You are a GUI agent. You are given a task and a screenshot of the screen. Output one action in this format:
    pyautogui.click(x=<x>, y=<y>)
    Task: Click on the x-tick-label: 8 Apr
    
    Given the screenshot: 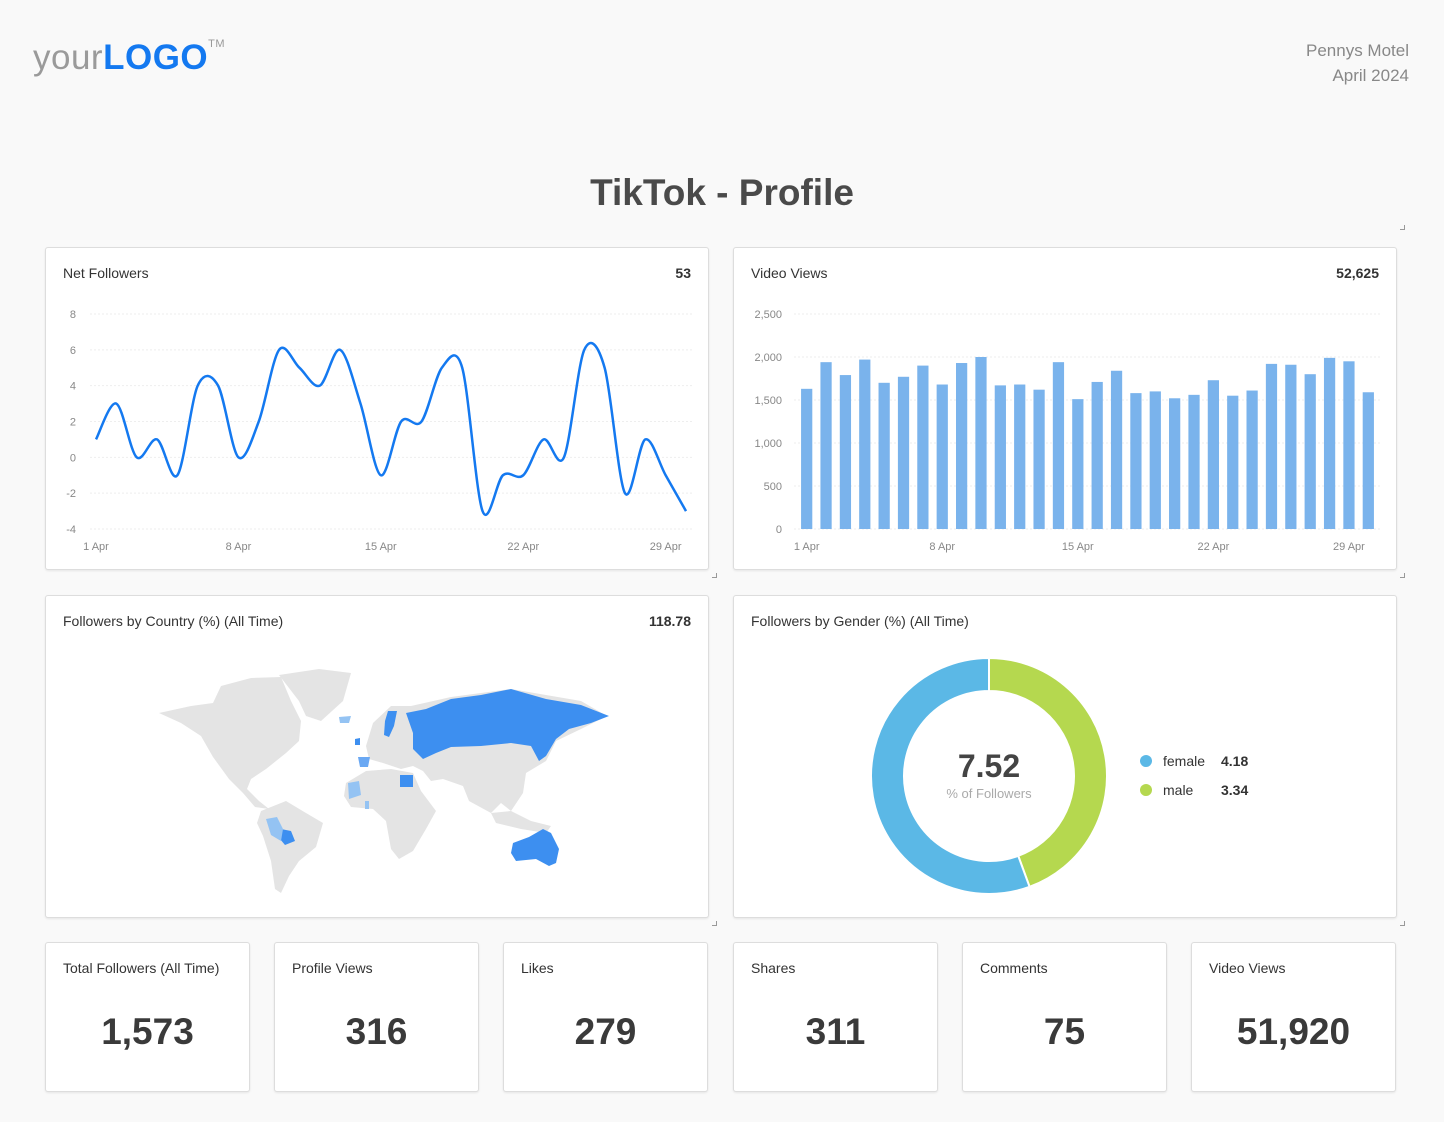 What is the action you would take?
    pyautogui.click(x=942, y=547)
    